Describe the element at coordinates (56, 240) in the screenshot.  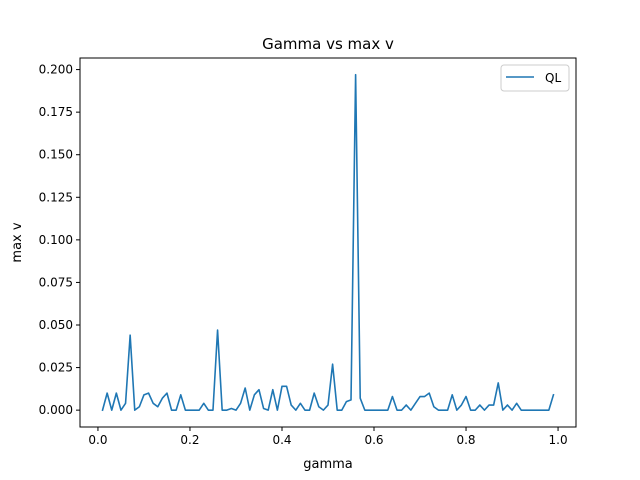
I see `y-tick-label: 0.100` at that location.